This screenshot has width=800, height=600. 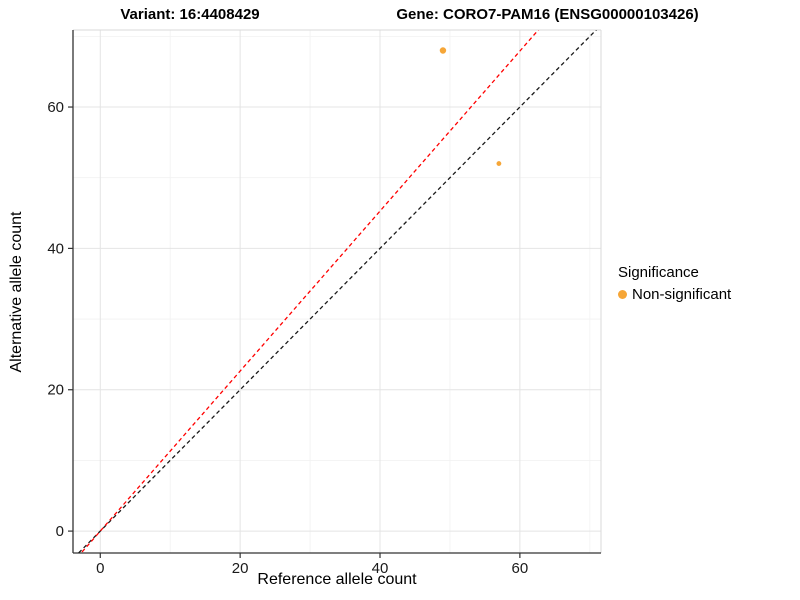 I want to click on legend: Significance Non-significant, so click(x=674, y=283).